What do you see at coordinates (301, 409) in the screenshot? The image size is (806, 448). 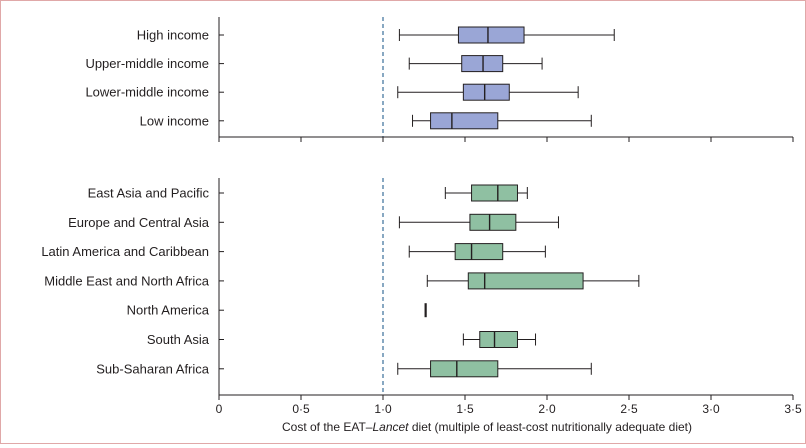 I see `x-tick-label: 0·5` at bounding box center [301, 409].